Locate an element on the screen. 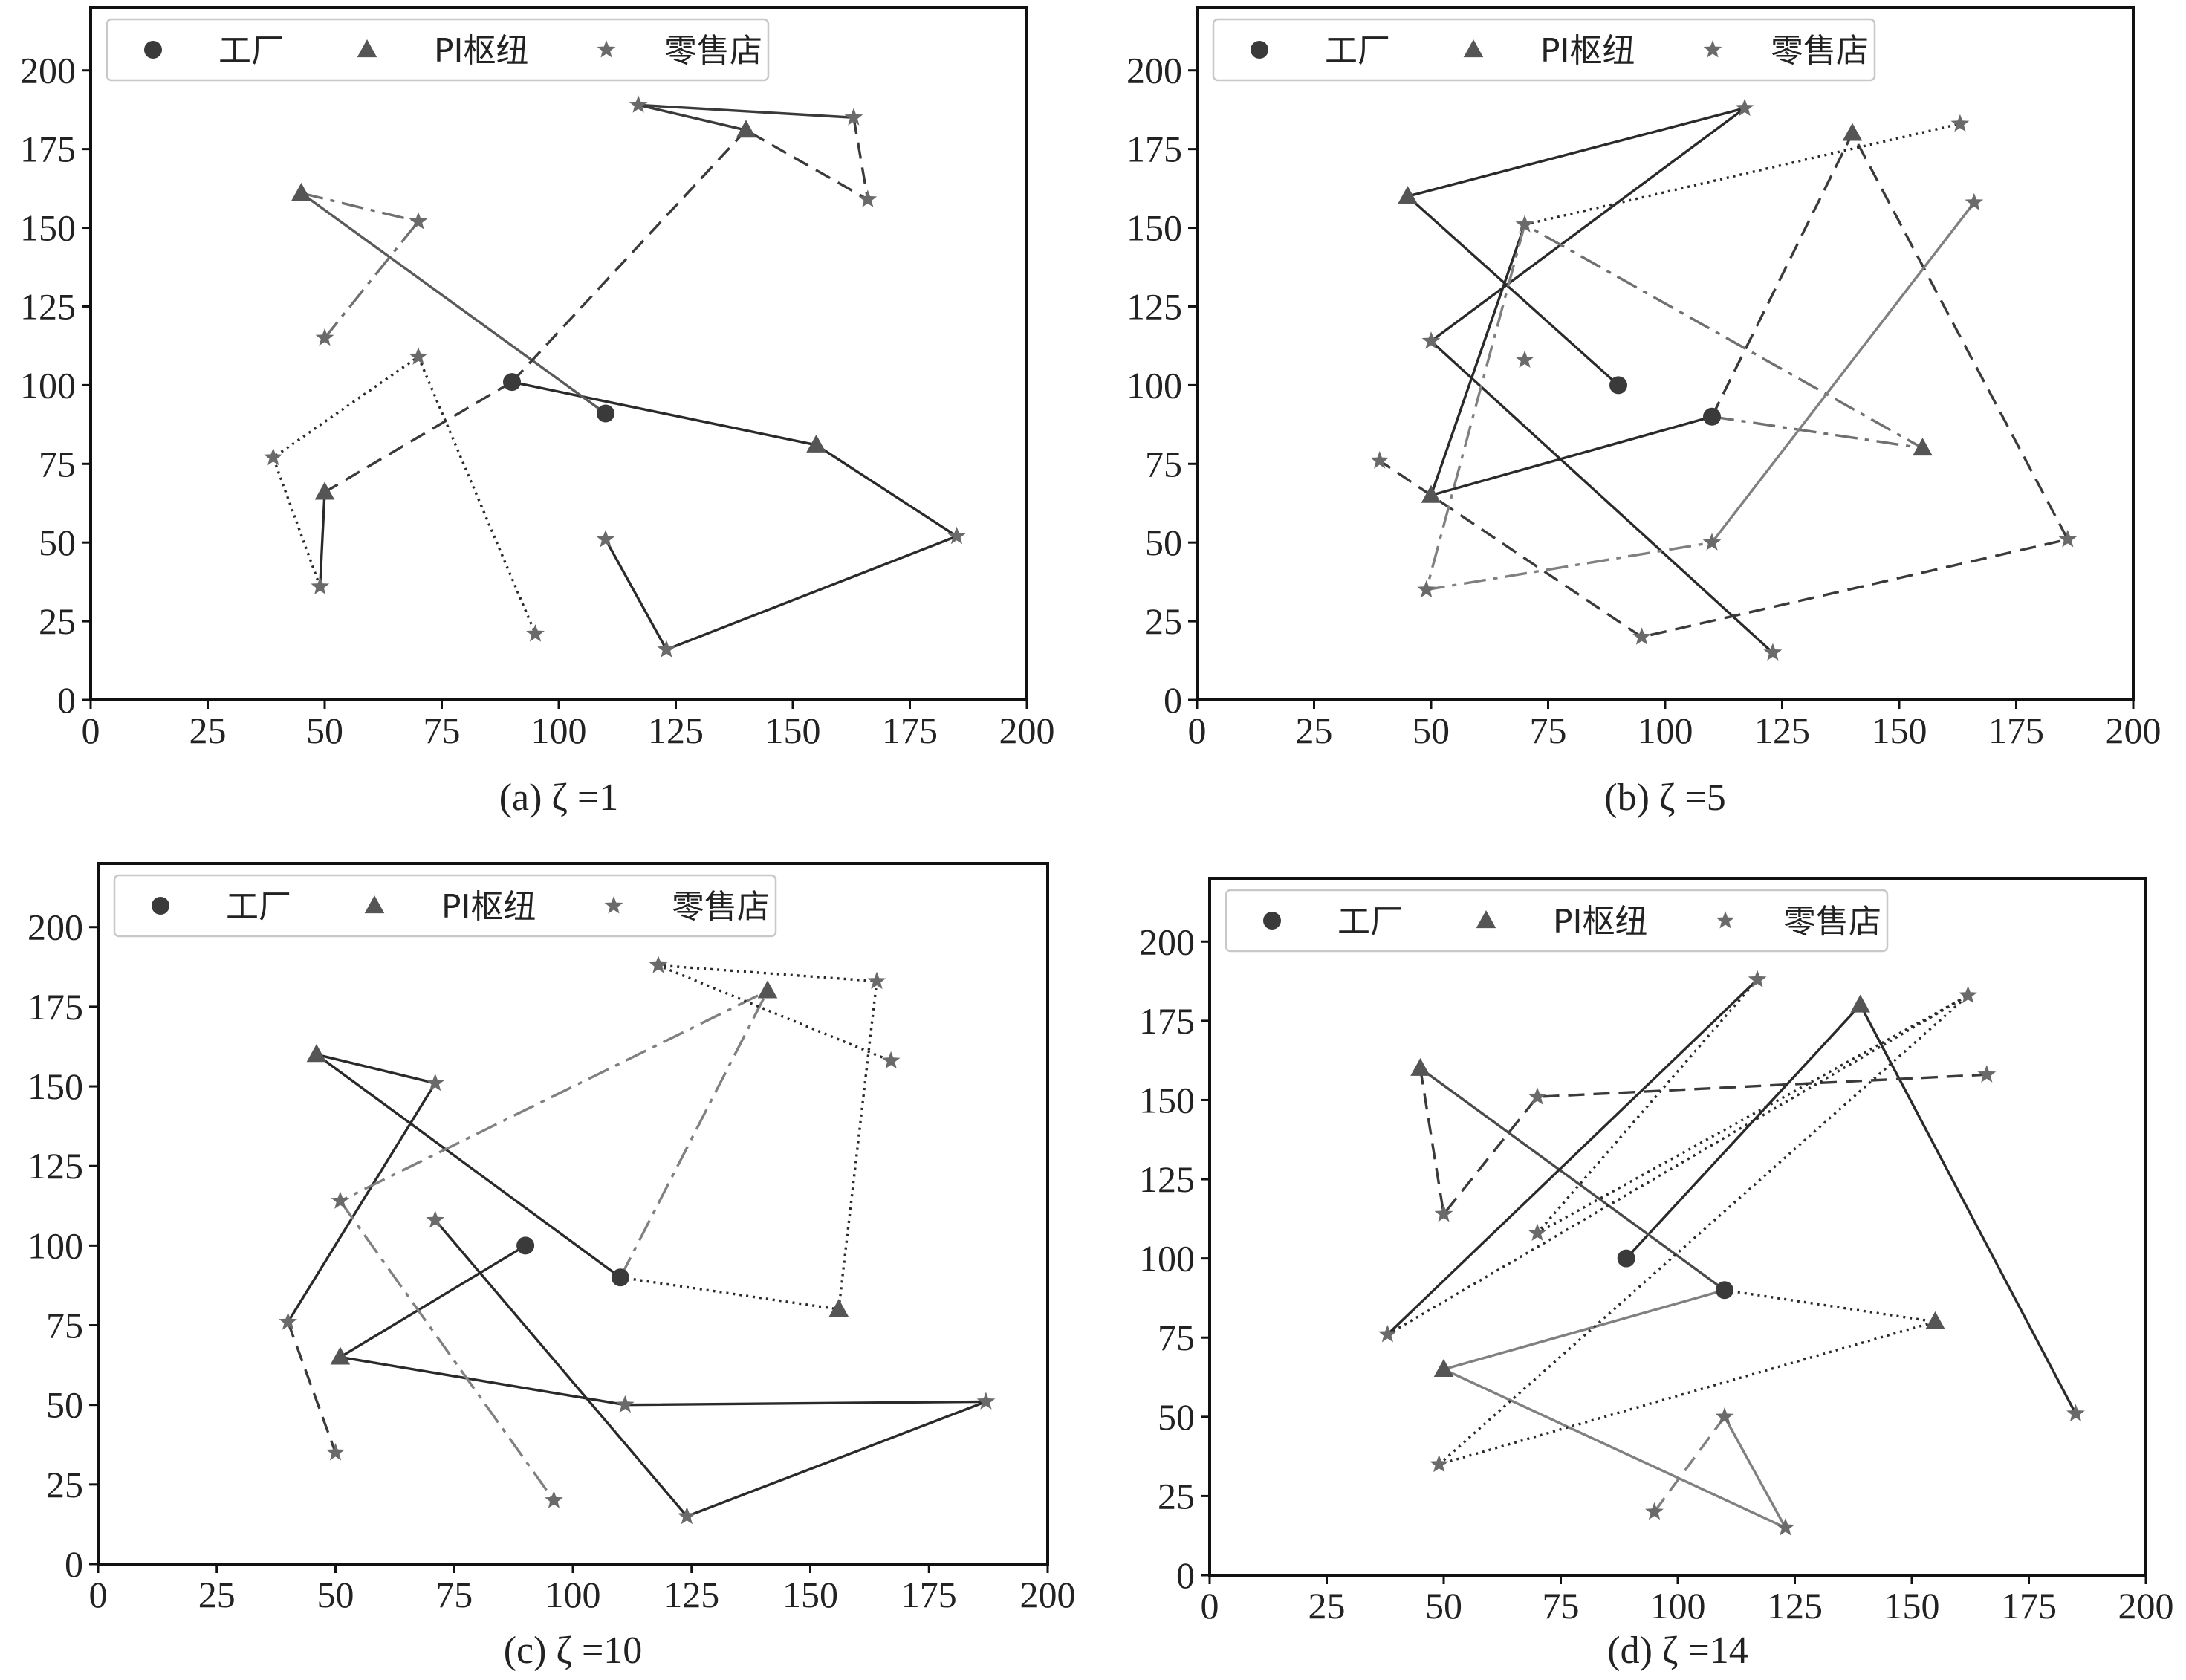 Image resolution: width=2186 pixels, height=1680 pixels. y-tick-label: 75 is located at coordinates (1163, 464).